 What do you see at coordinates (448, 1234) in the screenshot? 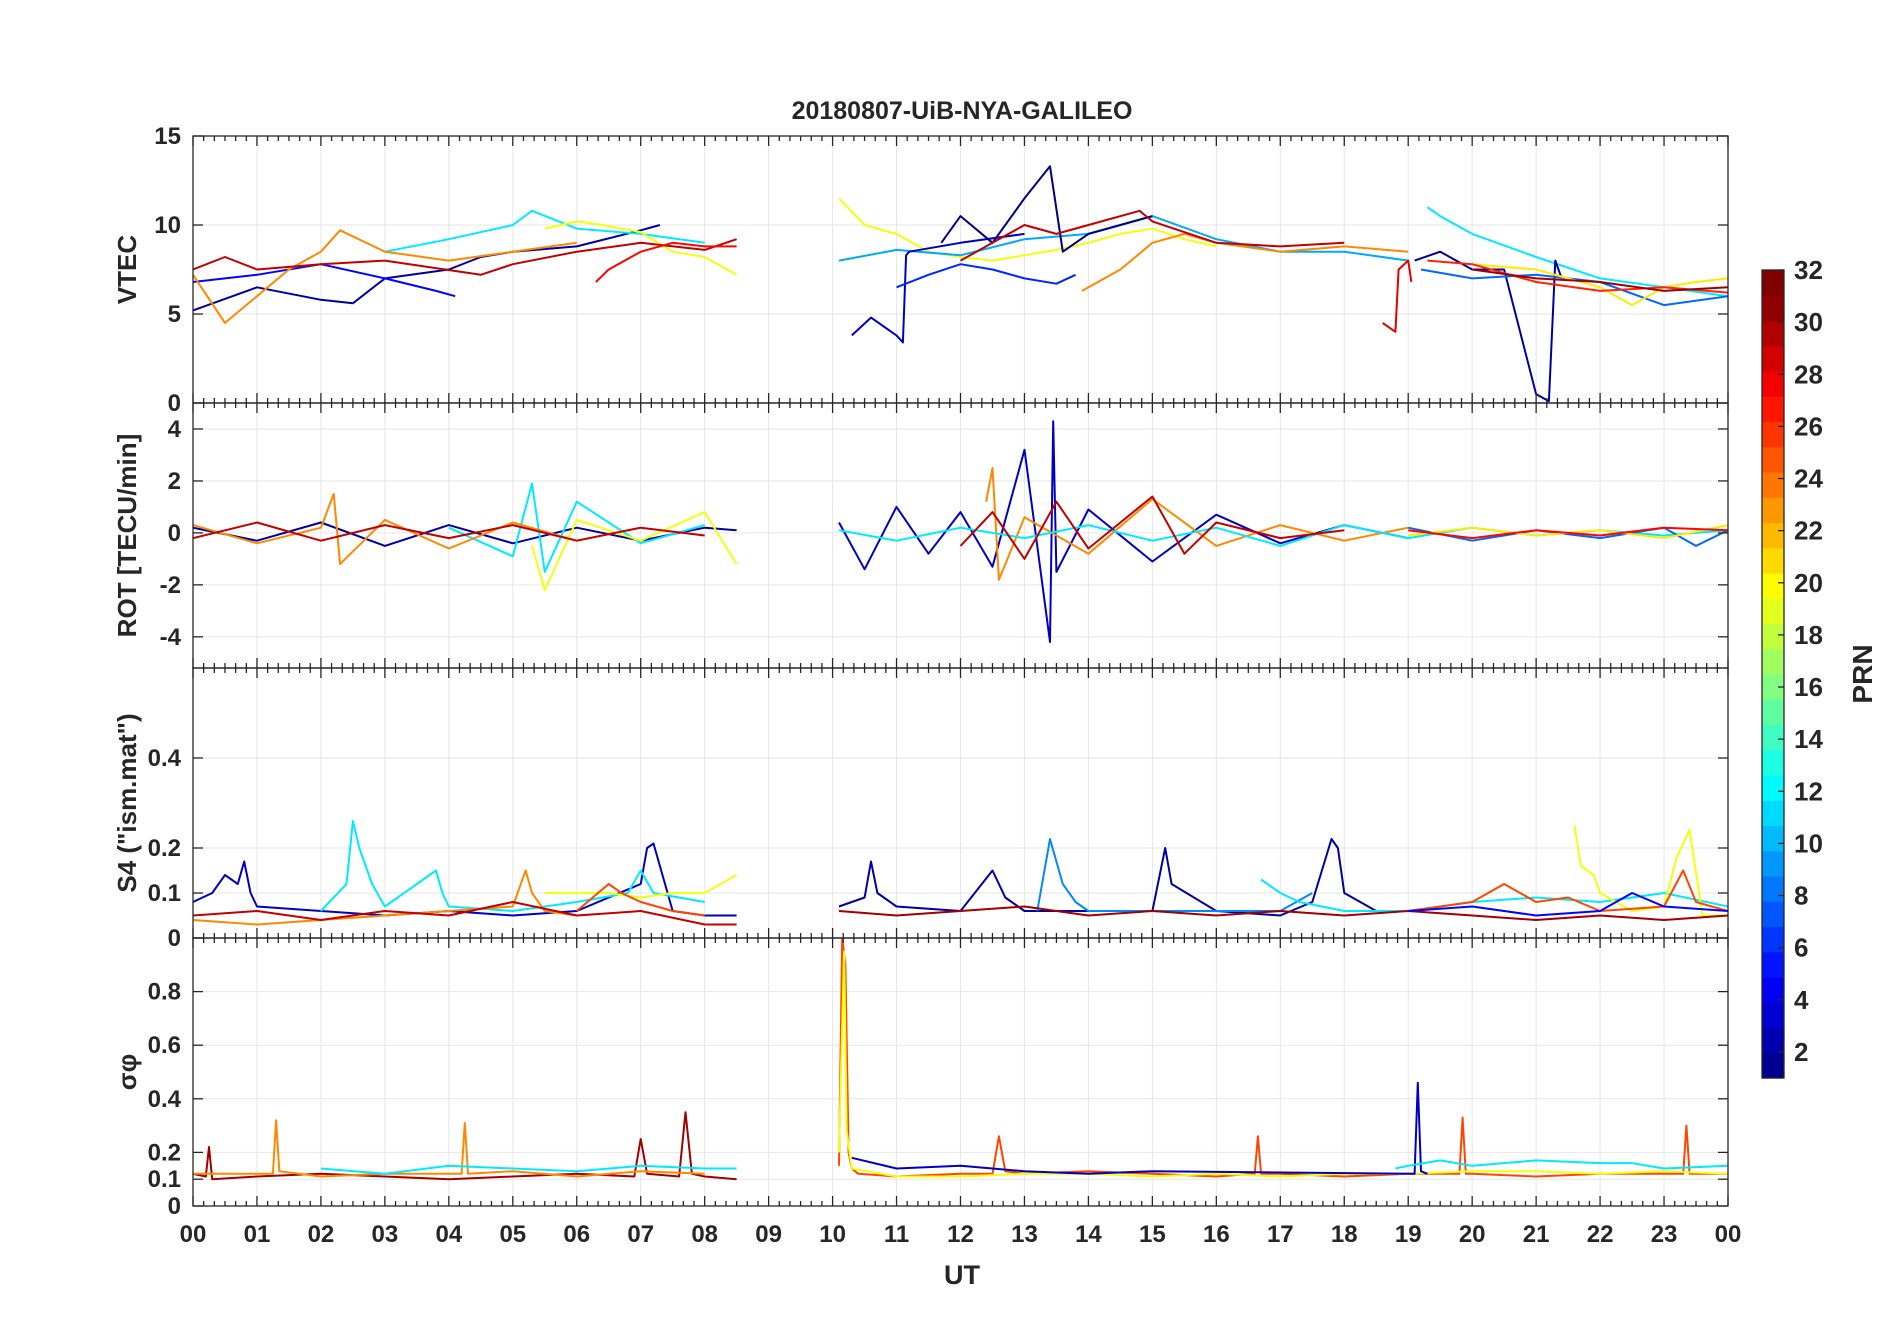
I see `x-tick-label: 04` at bounding box center [448, 1234].